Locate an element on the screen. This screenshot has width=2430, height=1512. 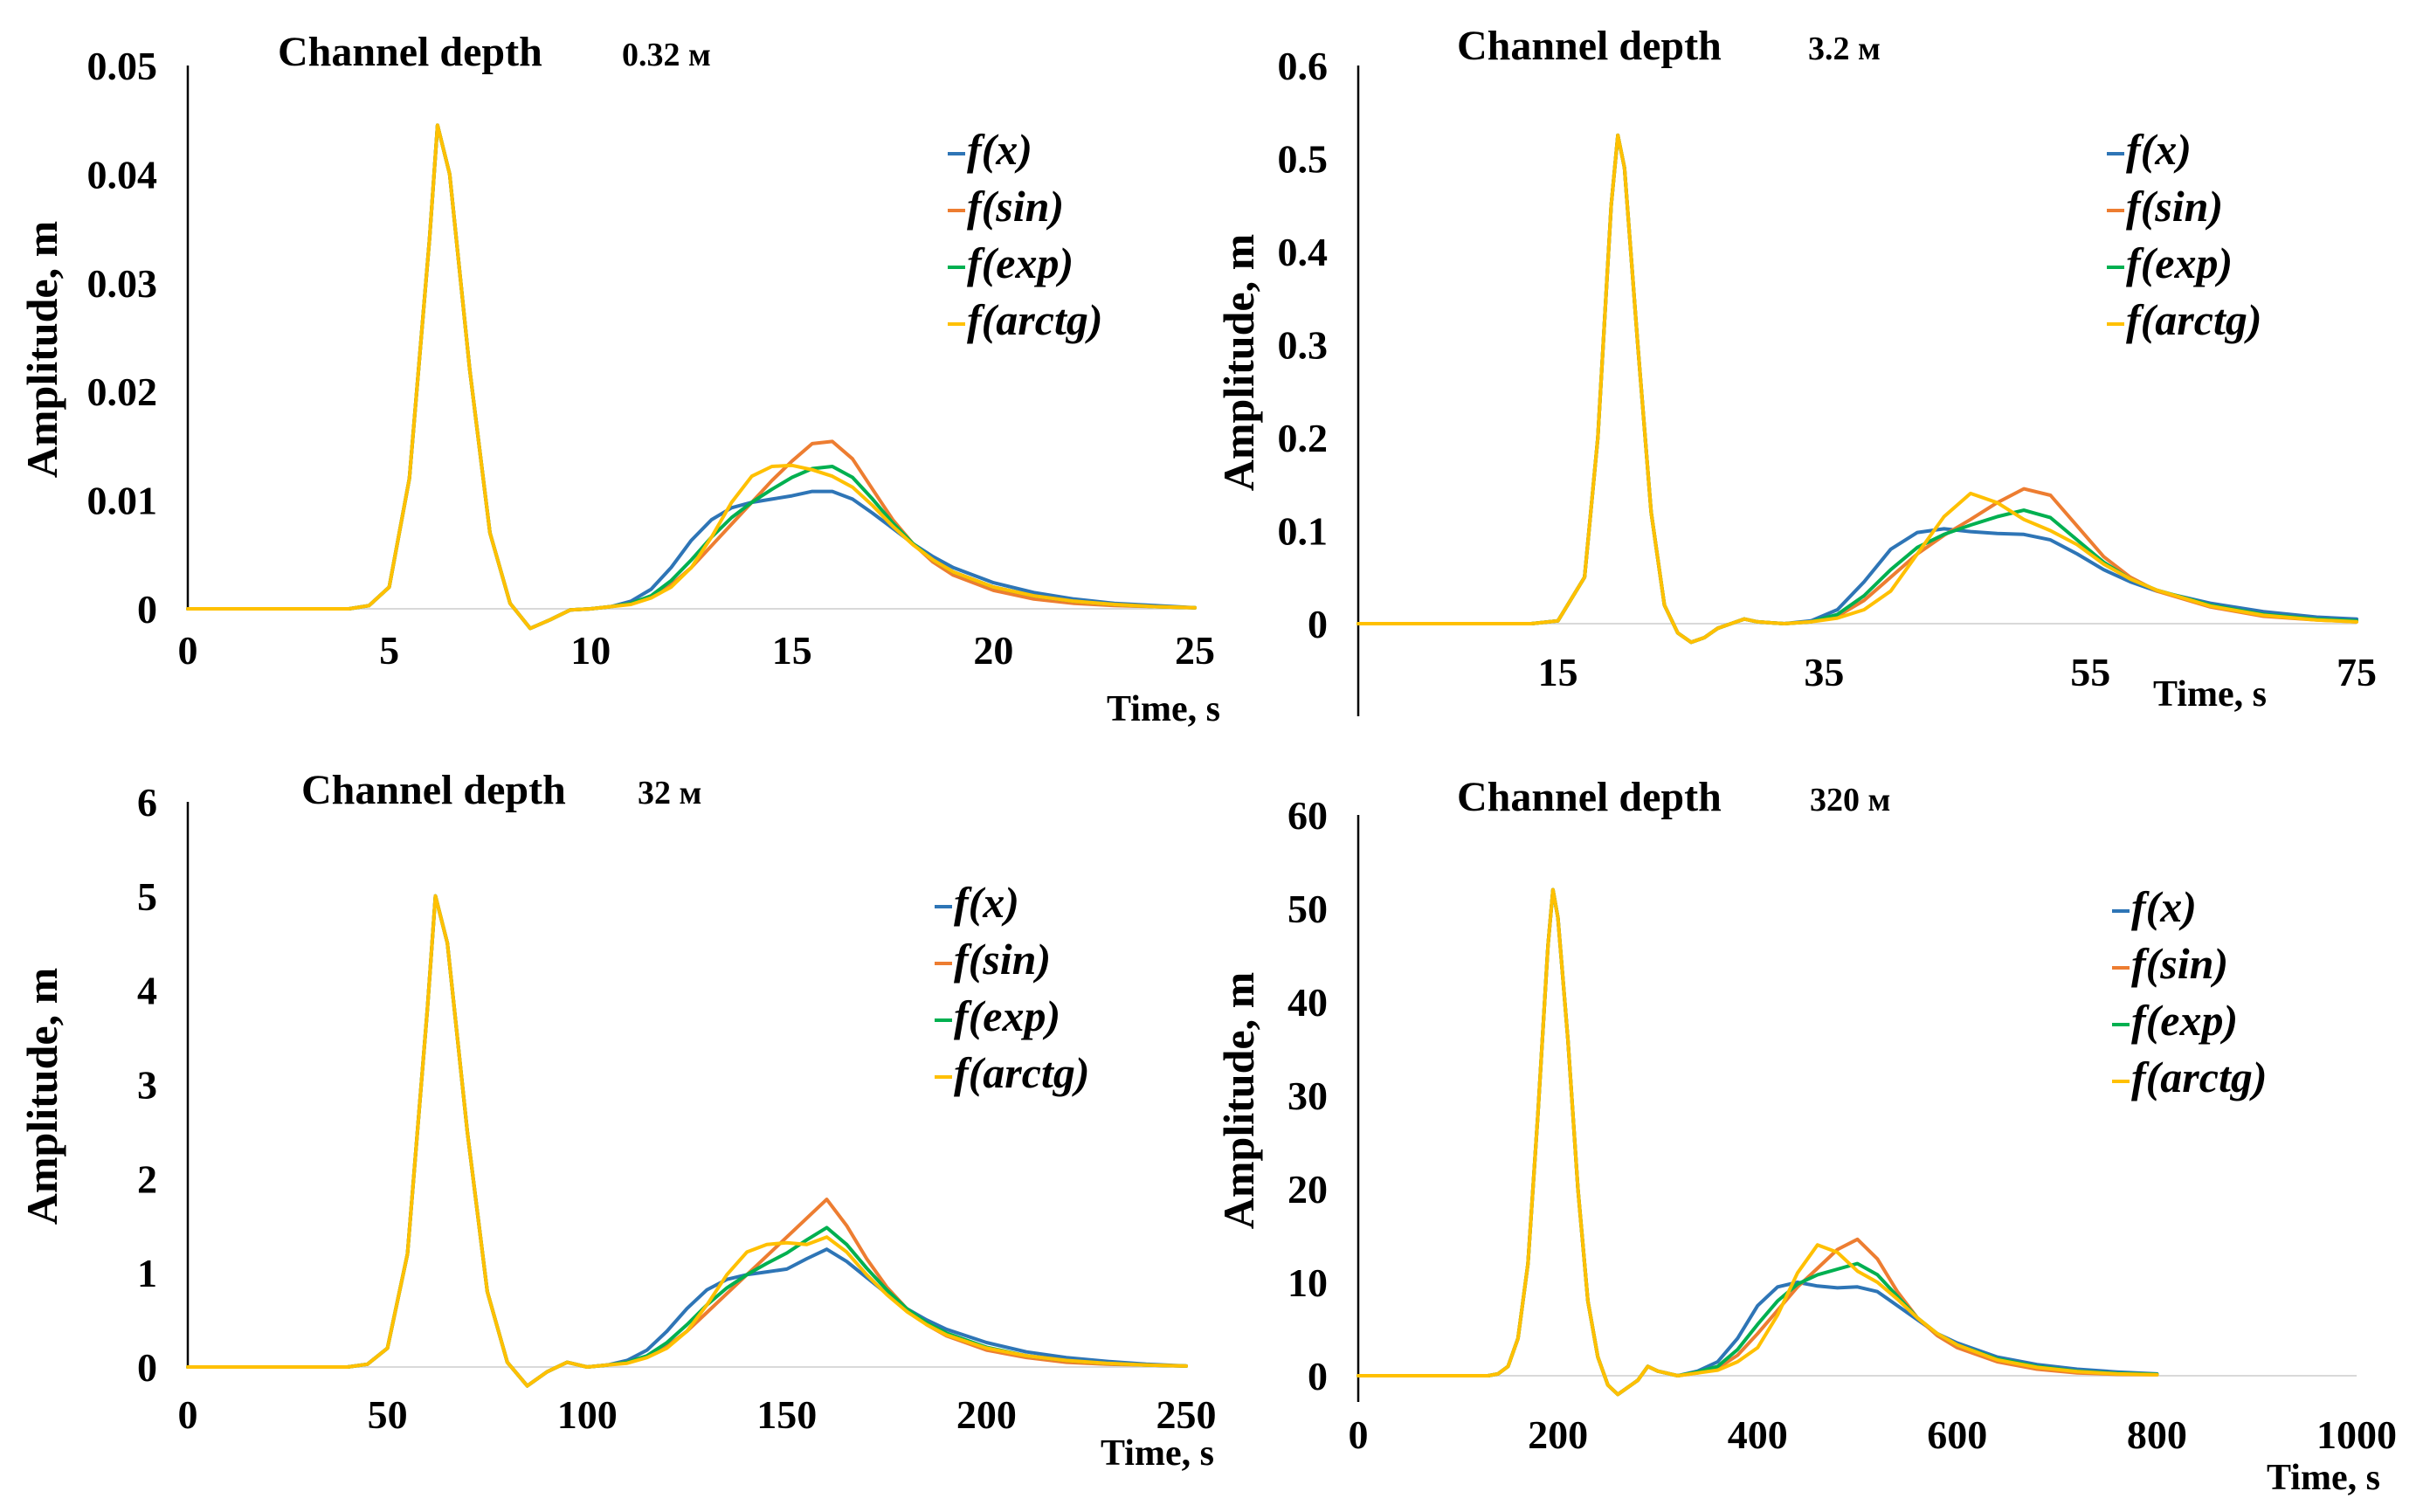
y-tick-label: 5 is located at coordinates (147, 896).